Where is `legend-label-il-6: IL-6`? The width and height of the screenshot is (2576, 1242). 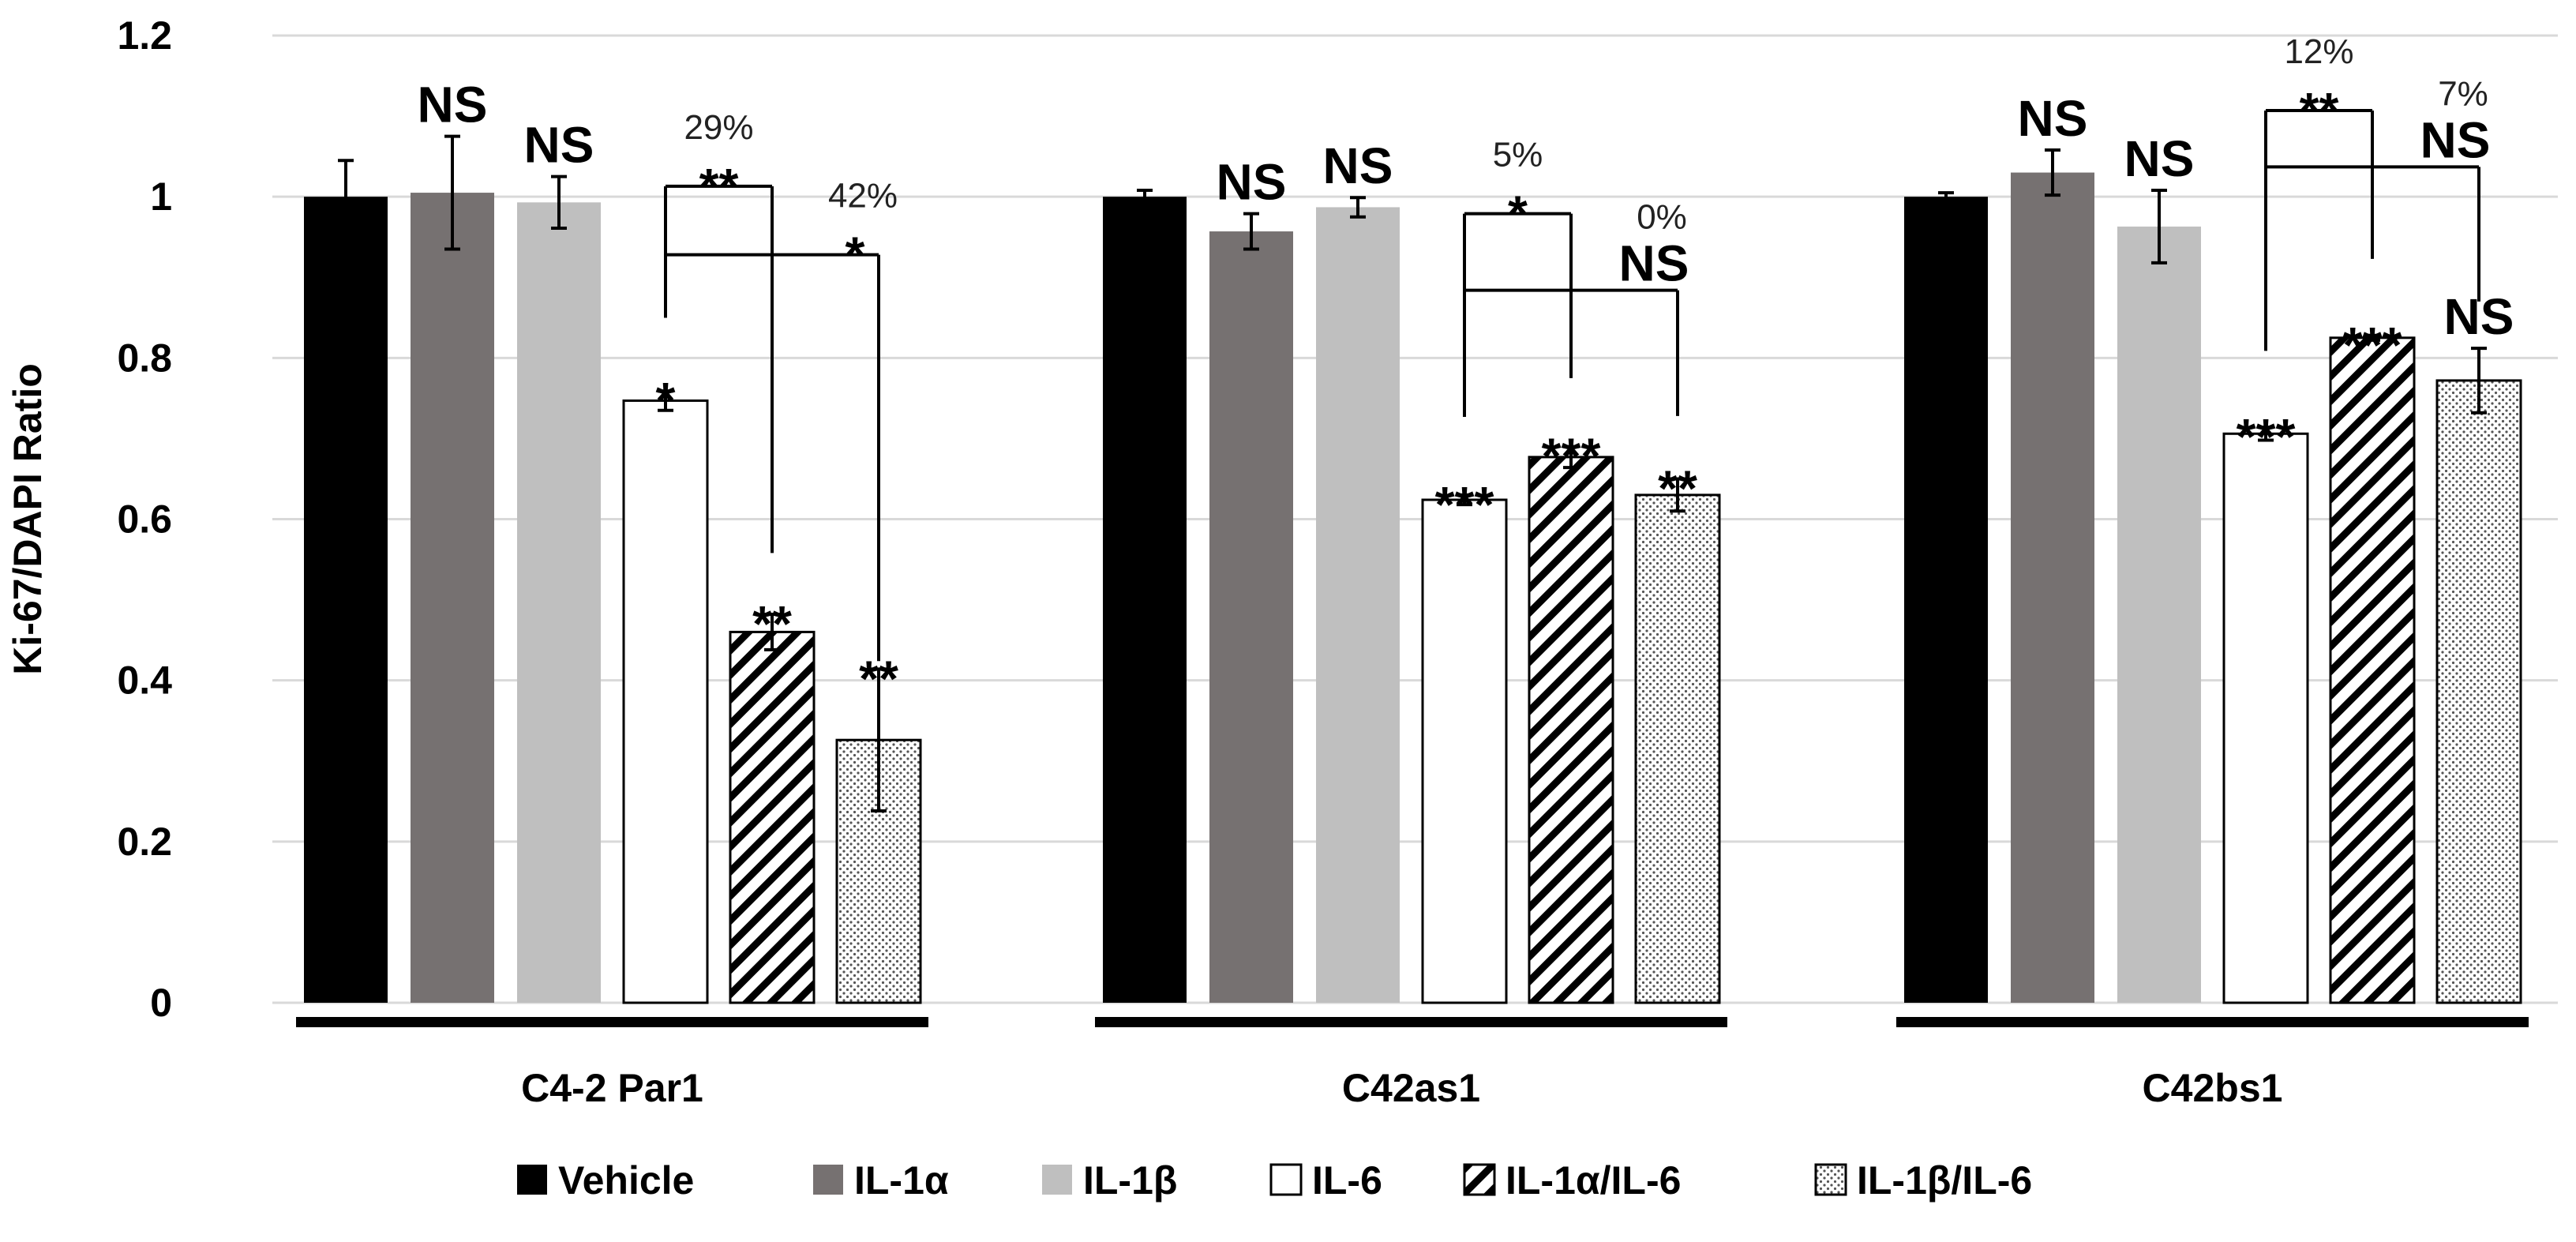 legend-label-il-6: IL-6 is located at coordinates (1347, 1180).